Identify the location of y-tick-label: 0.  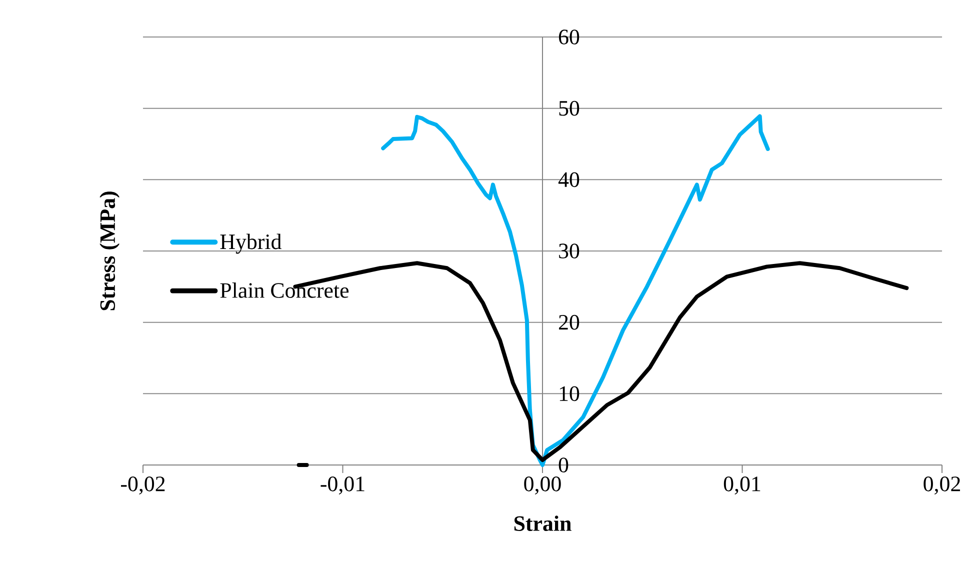
(563, 465).